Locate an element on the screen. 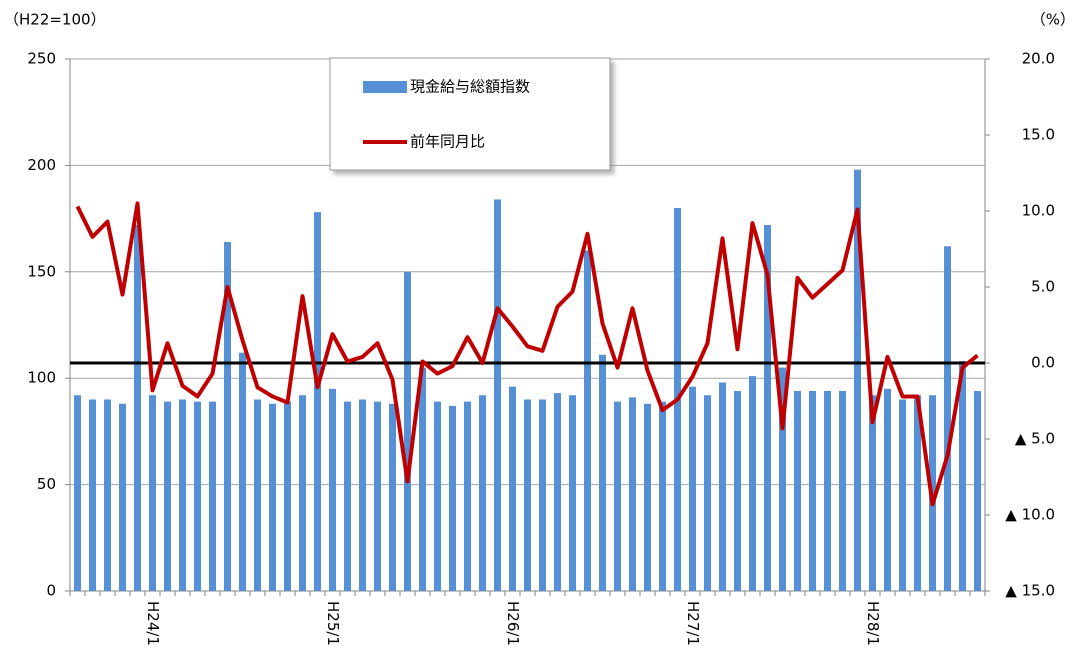 This screenshot has width=1079, height=665. y2-tick-label: 0.0 is located at coordinates (1043, 363).